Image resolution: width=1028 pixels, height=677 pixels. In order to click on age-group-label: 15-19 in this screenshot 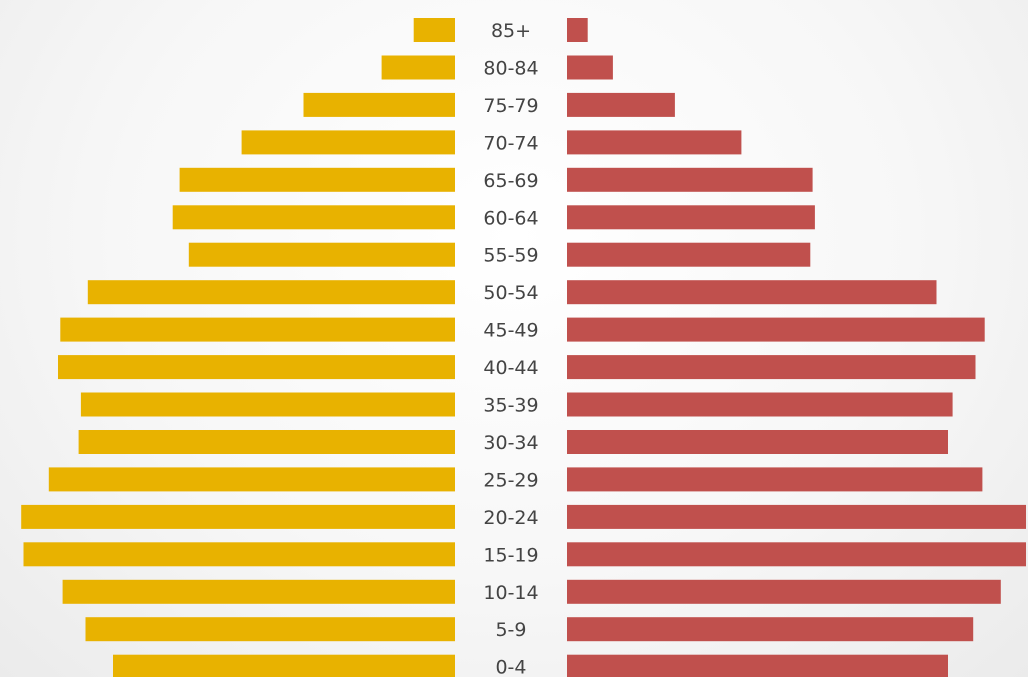, I will do `click(510, 555)`.